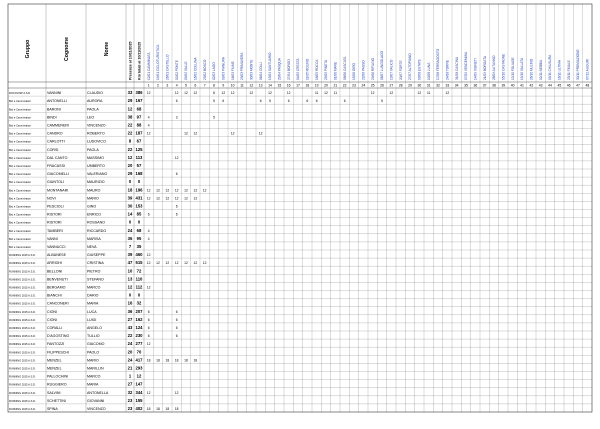  Describe the element at coordinates (139, 295) in the screenshot. I see `cell-km: 0` at that location.